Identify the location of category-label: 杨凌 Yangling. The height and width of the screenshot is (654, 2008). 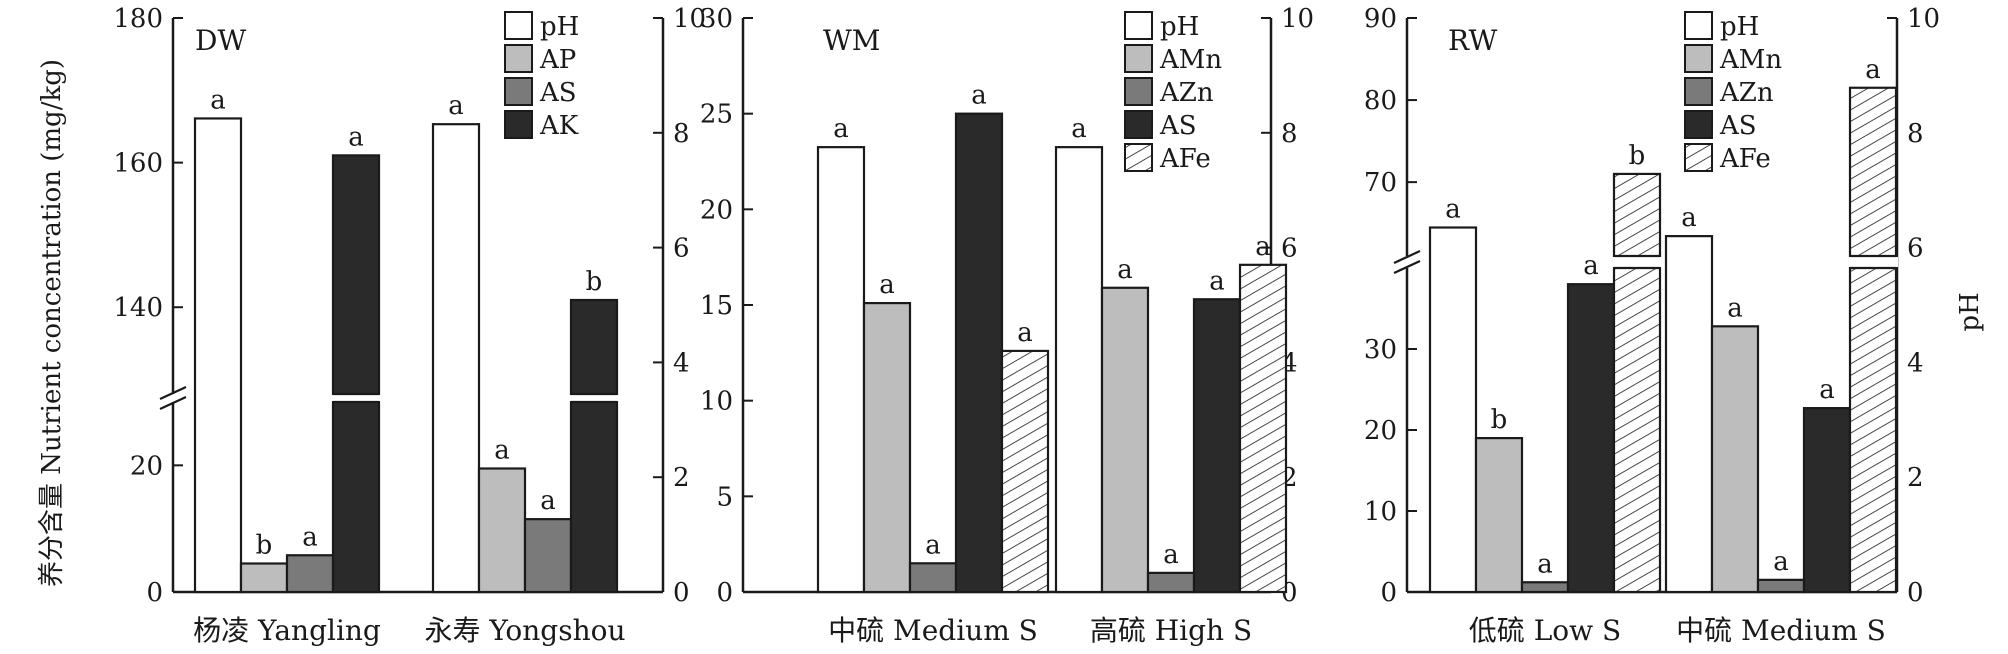
(287, 630).